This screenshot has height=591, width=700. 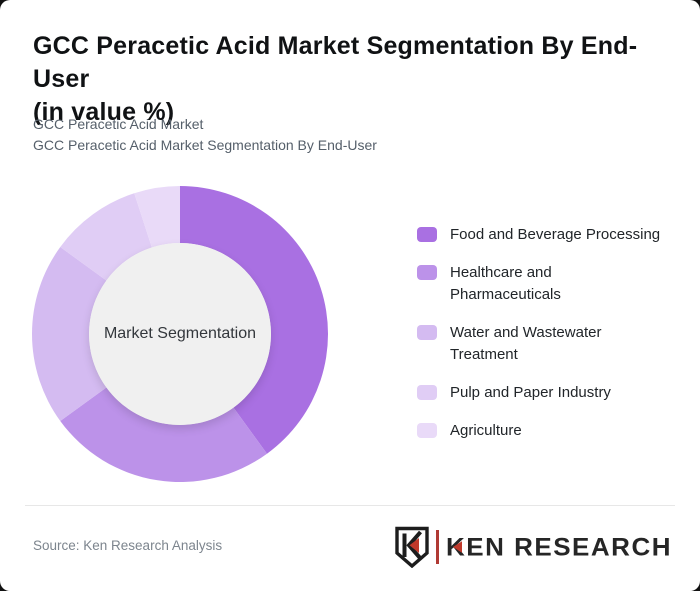 I want to click on legend-label: Healthcare and Pharmaceuticals, so click(x=505, y=283).